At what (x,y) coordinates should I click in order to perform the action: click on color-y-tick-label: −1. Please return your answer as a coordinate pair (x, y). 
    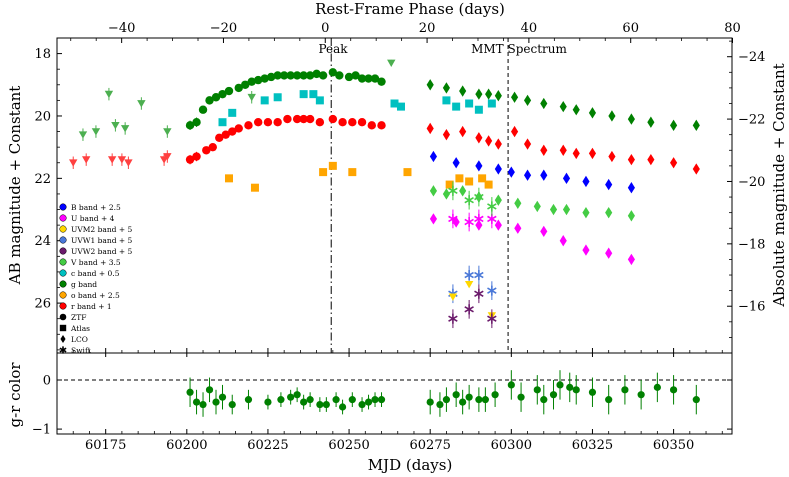
    Looking at the image, I should click on (41, 430).